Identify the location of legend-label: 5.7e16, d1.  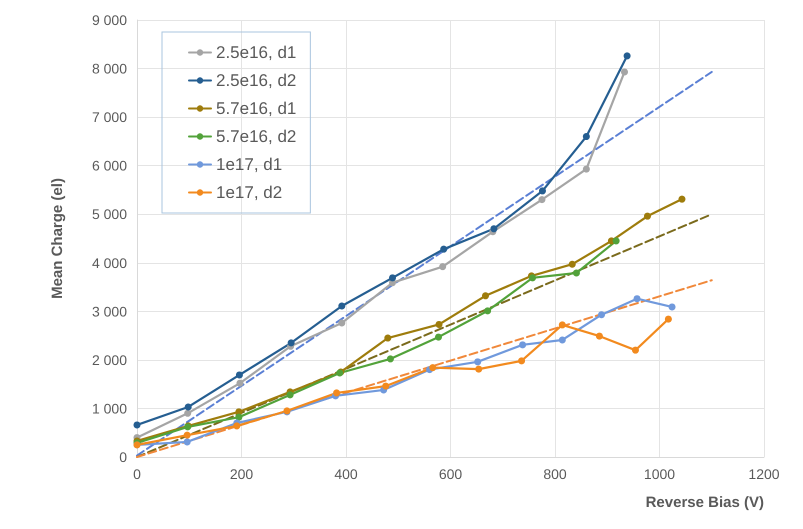
(256, 108).